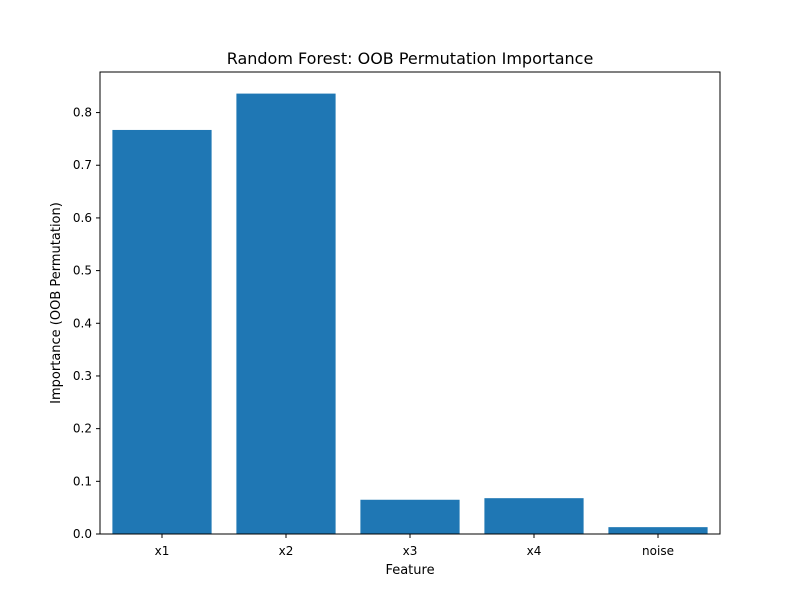 Image resolution: width=800 pixels, height=600 pixels. Describe the element at coordinates (534, 516) in the screenshot. I see `bar-x4` at that location.